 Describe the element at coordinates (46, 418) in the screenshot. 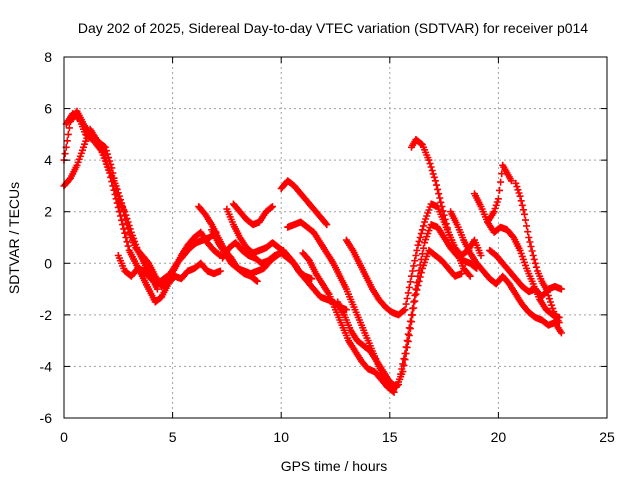

I see `y-tick-label: -6` at that location.